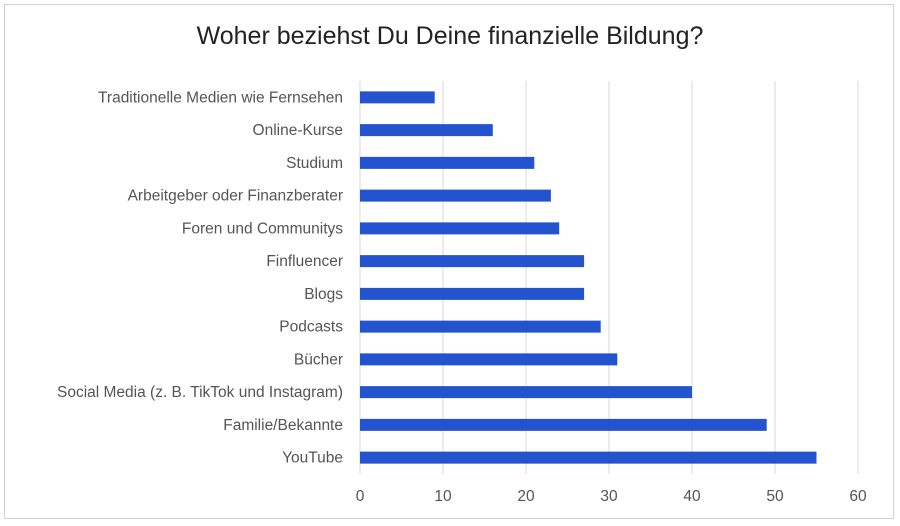 This screenshot has height=526, width=900. What do you see at coordinates (283, 425) in the screenshot?
I see `category-label: Familie/Bekannte` at bounding box center [283, 425].